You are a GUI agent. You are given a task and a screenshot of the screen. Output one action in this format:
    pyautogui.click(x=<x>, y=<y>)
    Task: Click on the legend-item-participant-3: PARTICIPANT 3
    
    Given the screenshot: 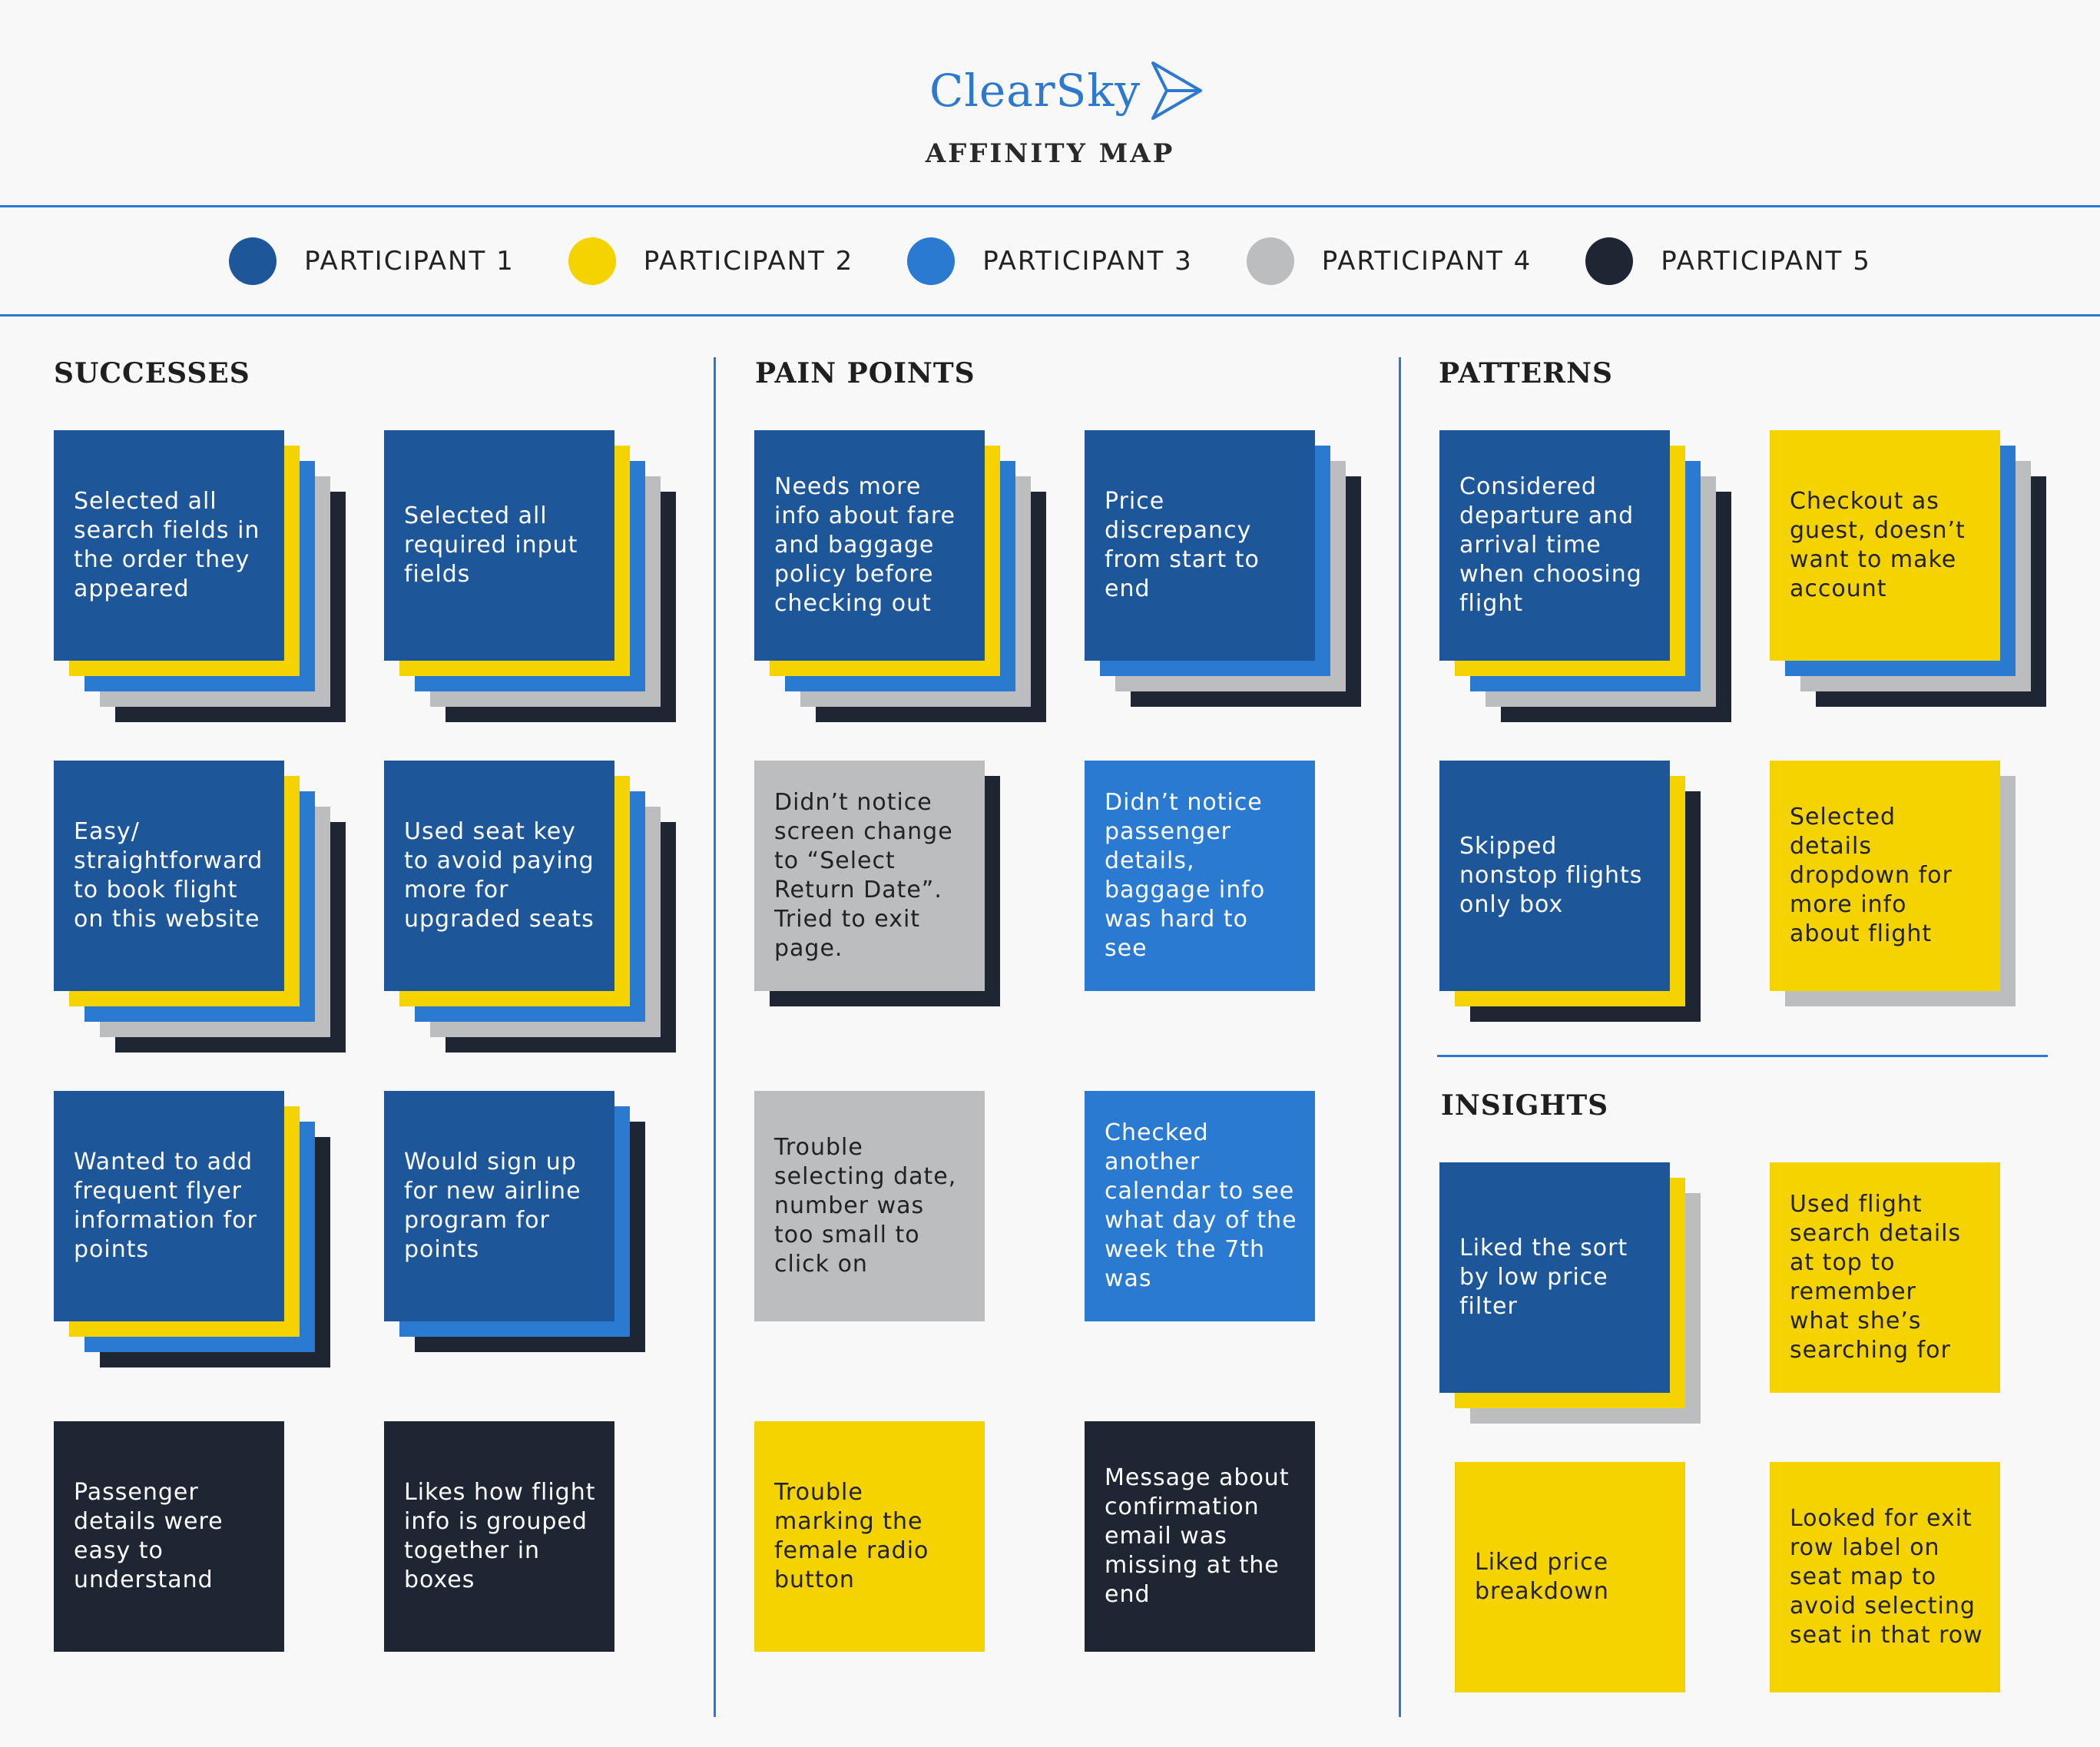 What is the action you would take?
    pyautogui.click(x=1050, y=261)
    